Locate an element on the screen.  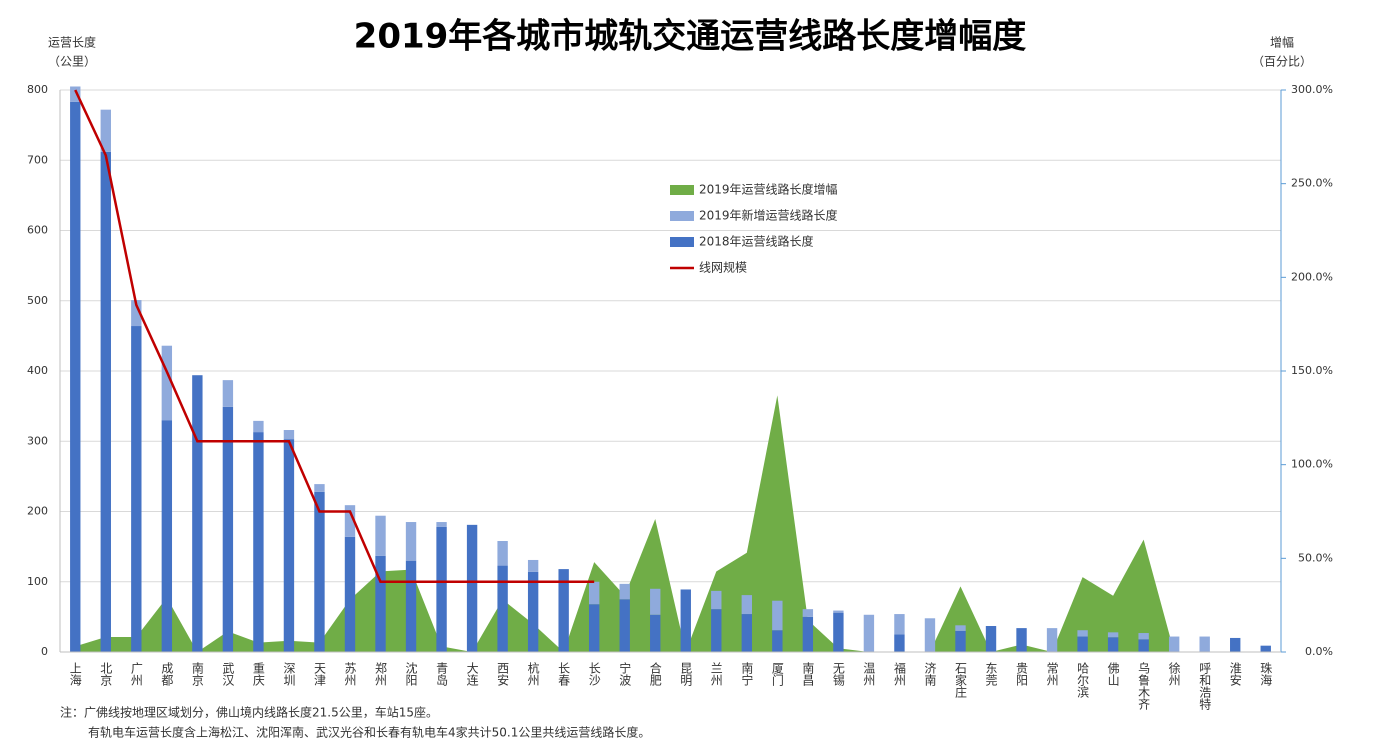
y-axis-title: 运营长度 is located at coordinates (72, 42).